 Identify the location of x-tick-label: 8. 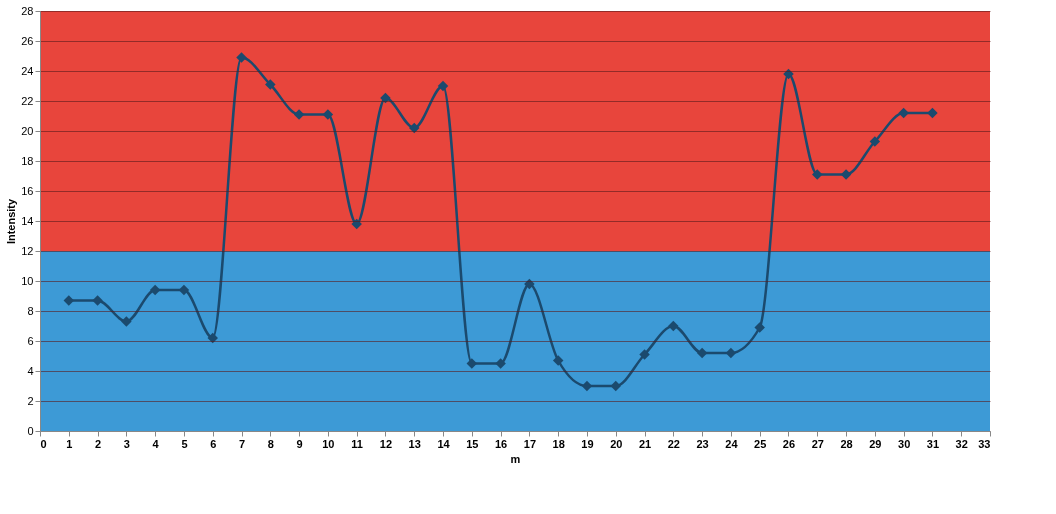
(270, 443).